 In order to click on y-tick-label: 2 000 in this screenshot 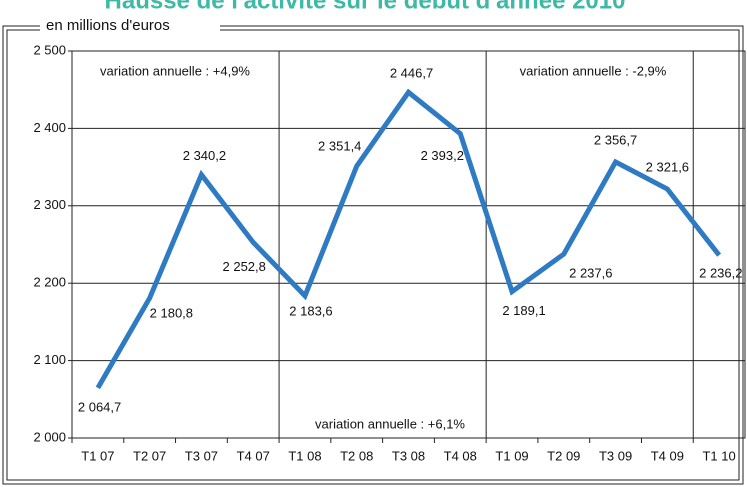, I will do `click(49, 436)`.